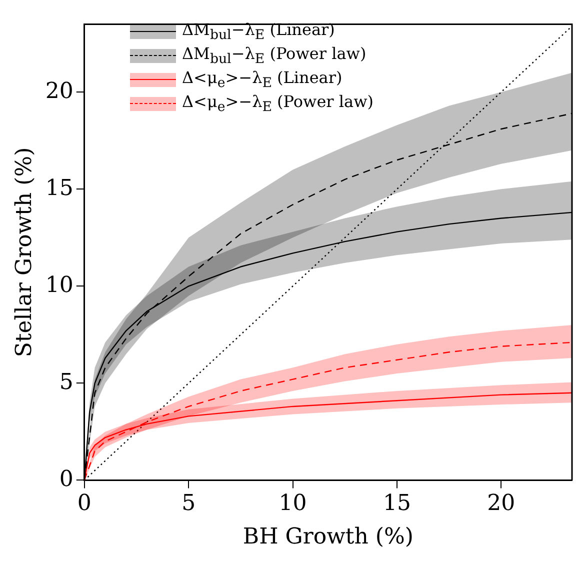 This screenshot has height=563, width=582. I want to click on legend-label: Δ<μ$_{e}$>−λ$_{E}$ (Power law), so click(278, 104).